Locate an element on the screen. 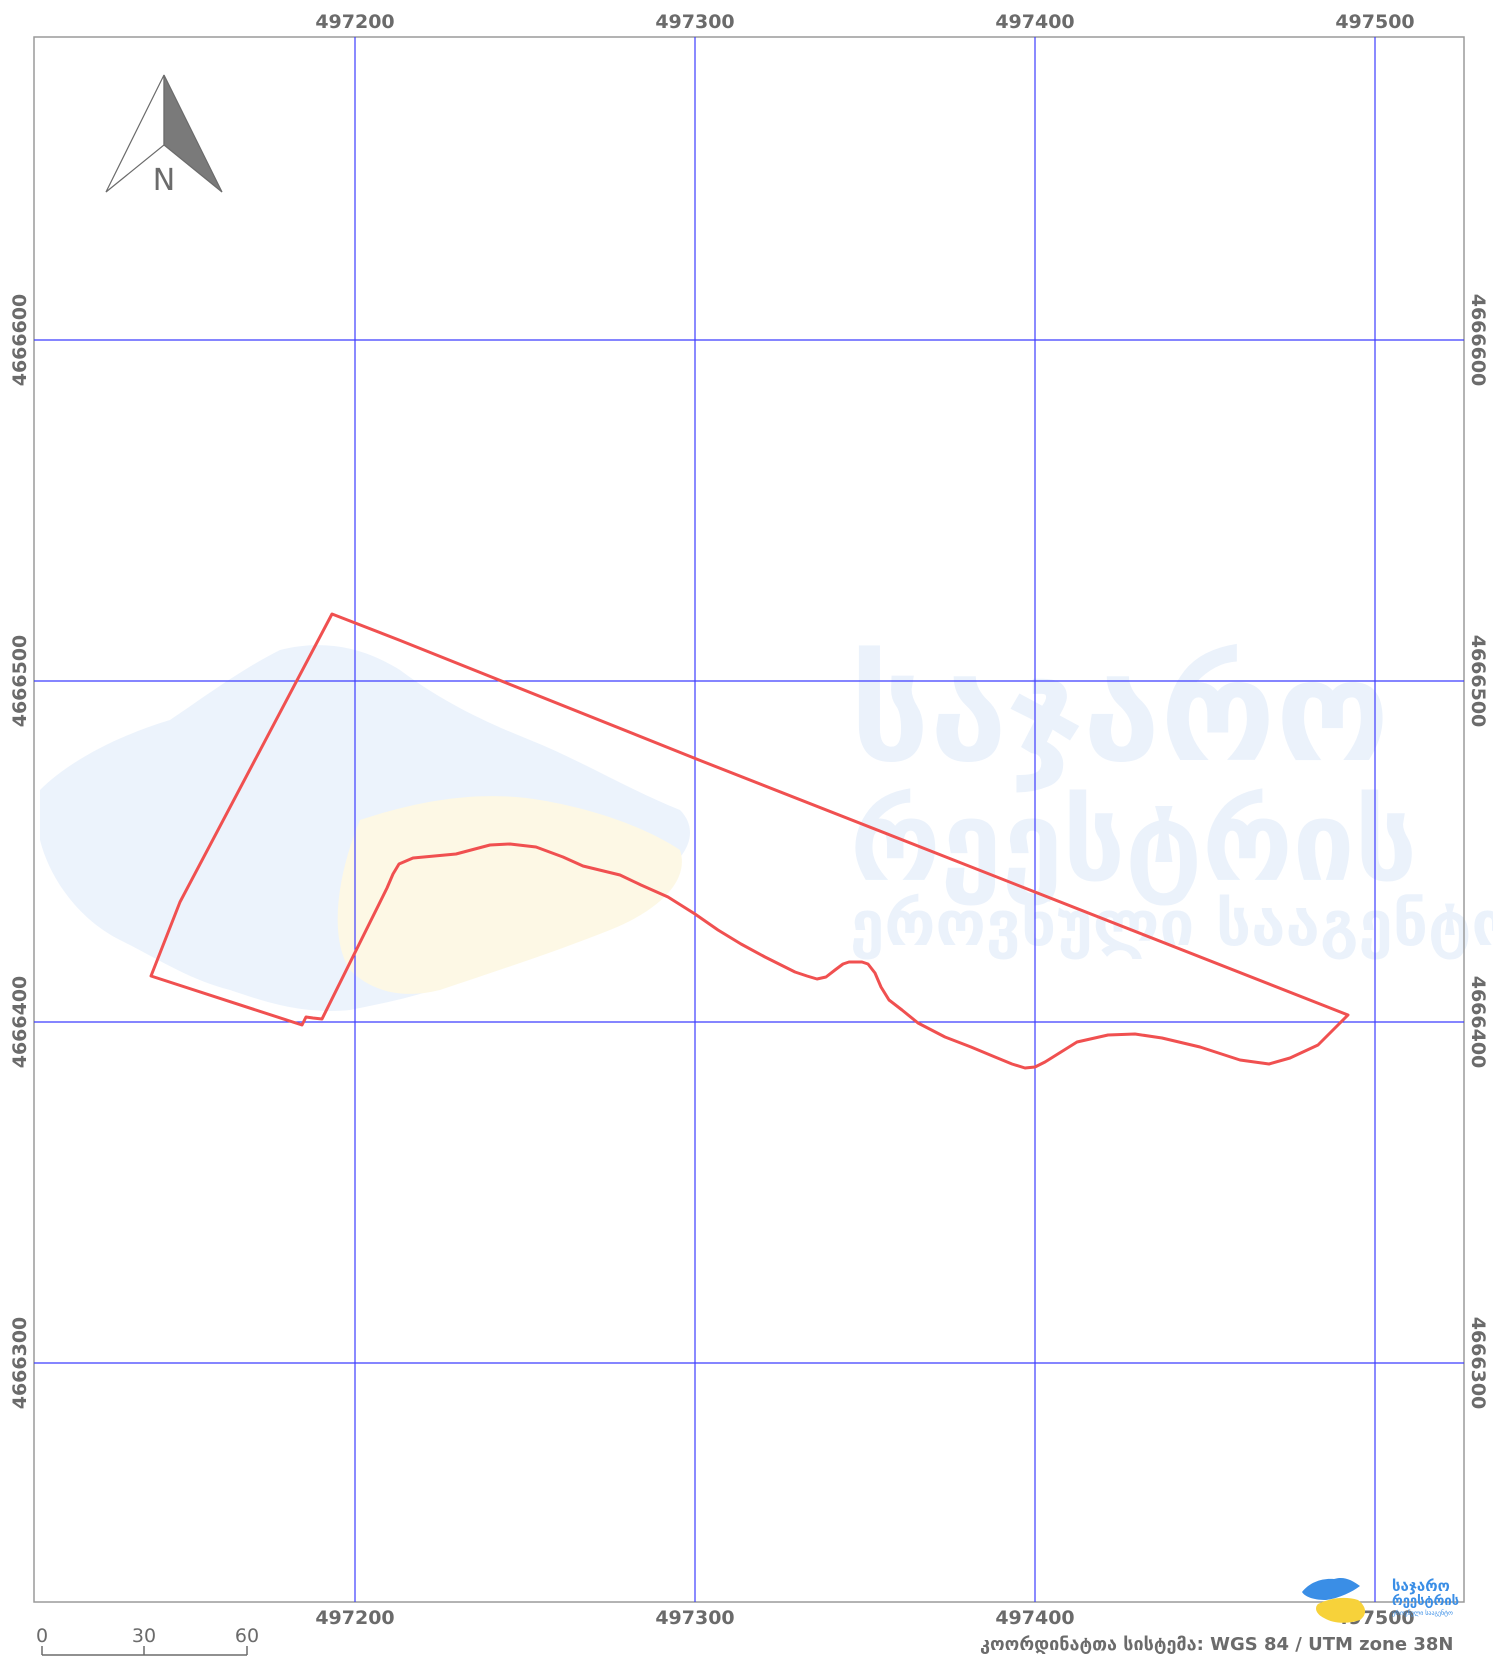 Image resolution: width=1493 pixels, height=1664 pixels. north-arrow: N is located at coordinates (164, 136).